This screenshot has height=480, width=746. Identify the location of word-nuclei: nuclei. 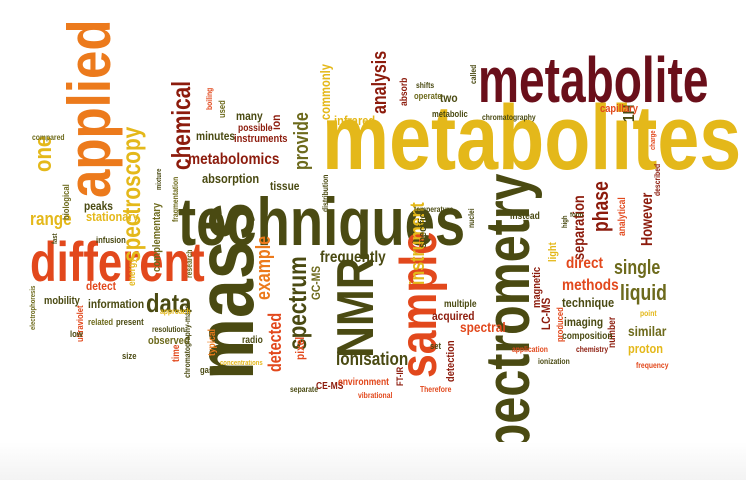
(471, 218).